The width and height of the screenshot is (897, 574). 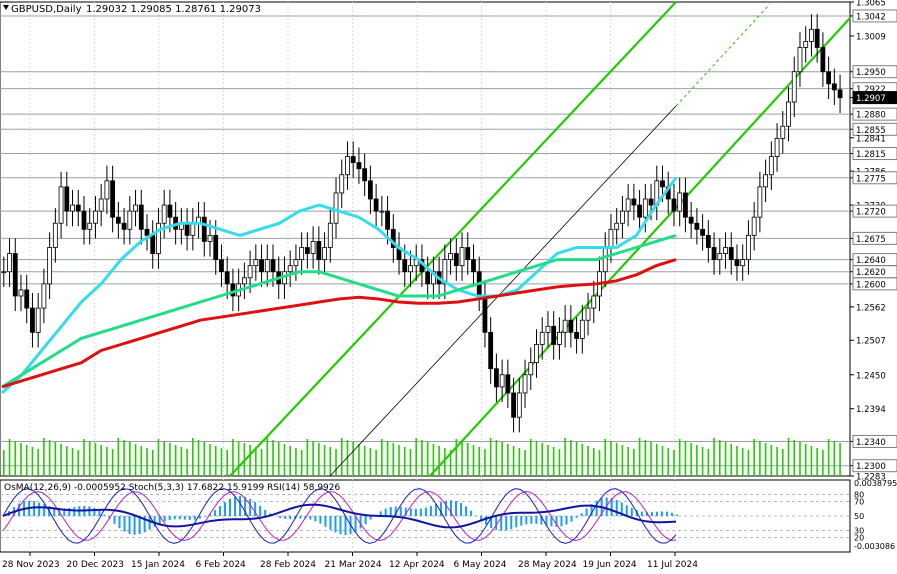 What do you see at coordinates (288, 565) in the screenshot?
I see `x-tick-label: 28 Feb 2024` at bounding box center [288, 565].